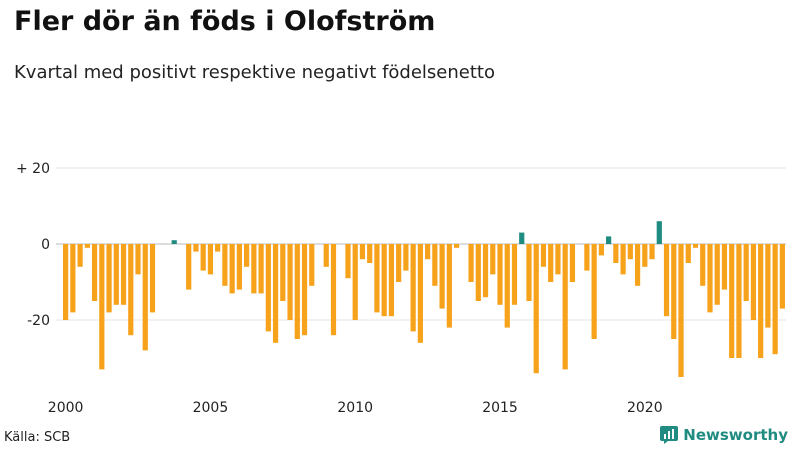 The image size is (800, 450). What do you see at coordinates (66, 408) in the screenshot?
I see `x-tick-label: 2000` at bounding box center [66, 408].